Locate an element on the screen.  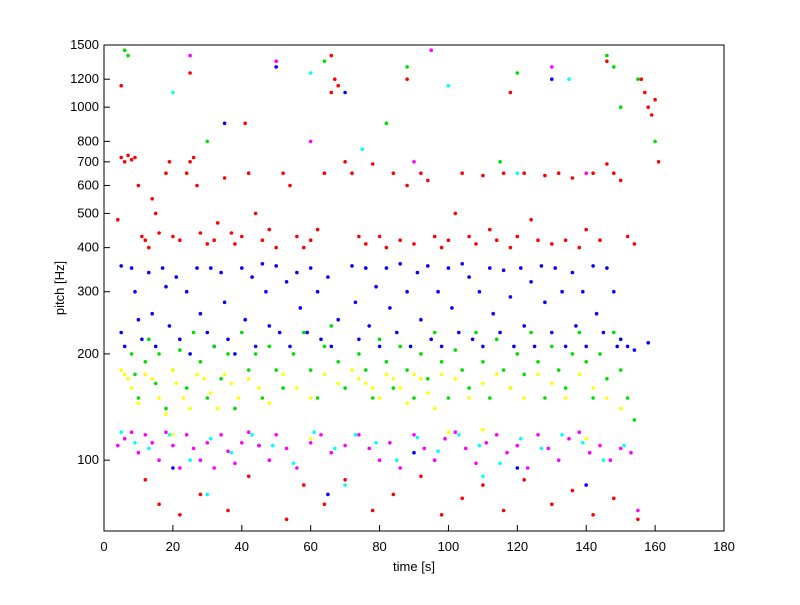
x-tick-label-0: 0 is located at coordinates (103, 546).